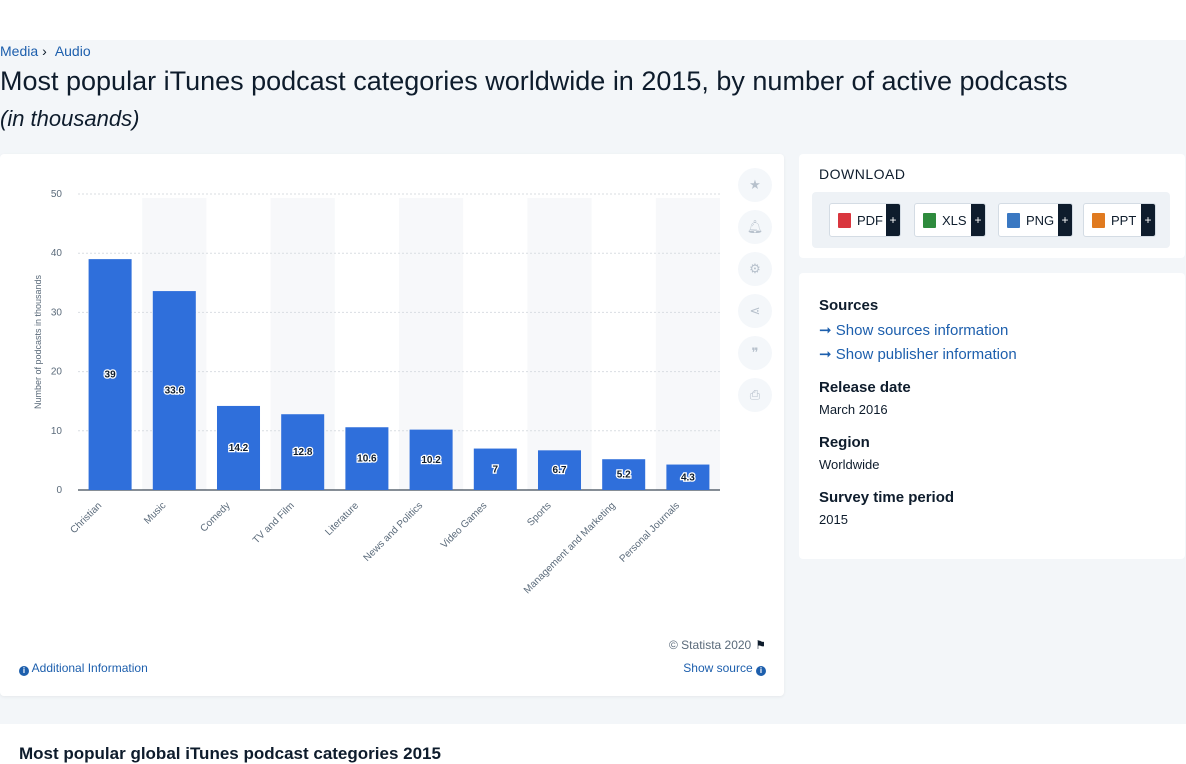  I want to click on survey-period-label: Survey time period, so click(887, 497).